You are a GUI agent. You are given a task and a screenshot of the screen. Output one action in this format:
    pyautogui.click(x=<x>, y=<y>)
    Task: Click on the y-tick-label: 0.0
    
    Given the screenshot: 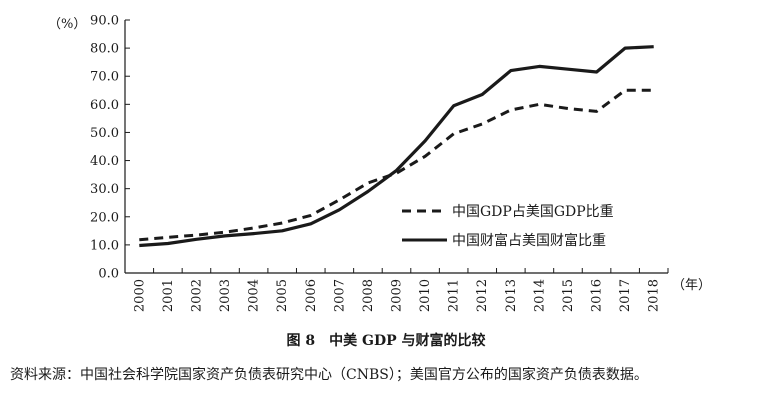 What is the action you would take?
    pyautogui.click(x=108, y=274)
    